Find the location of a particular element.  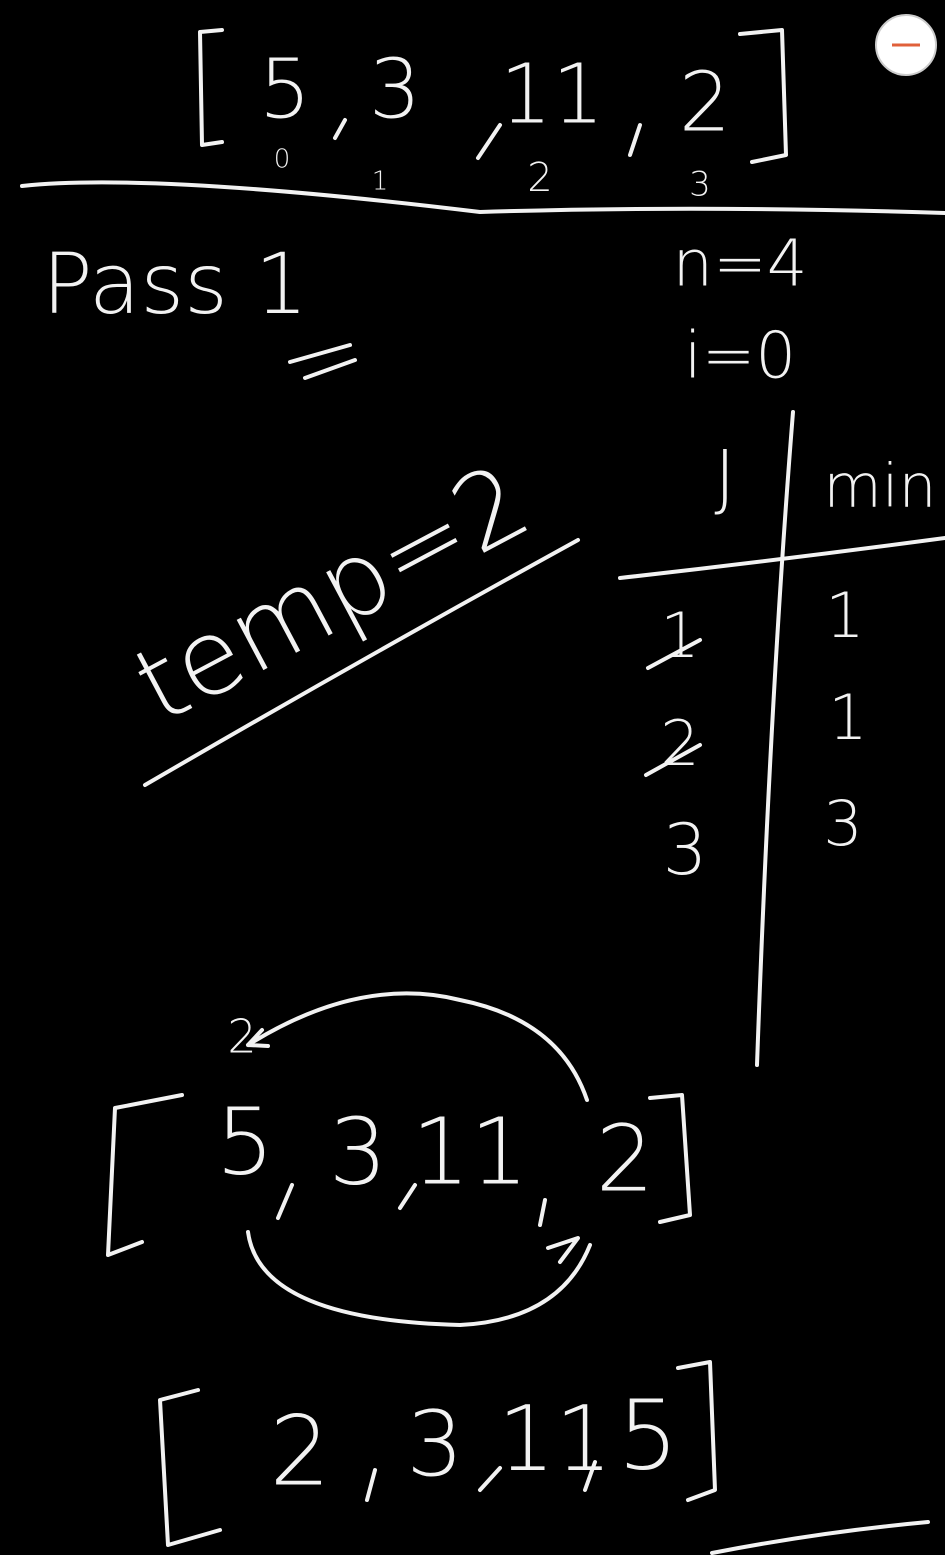

trace-table: J min 1 1 2 1 3 3 is located at coordinates (781, 738).